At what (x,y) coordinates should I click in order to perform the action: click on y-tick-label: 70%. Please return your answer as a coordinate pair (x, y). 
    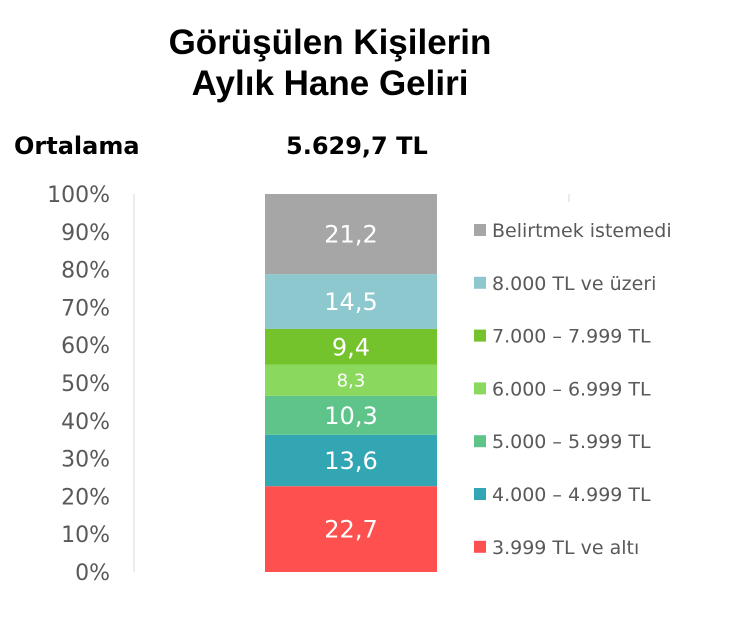
    Looking at the image, I should click on (85, 308).